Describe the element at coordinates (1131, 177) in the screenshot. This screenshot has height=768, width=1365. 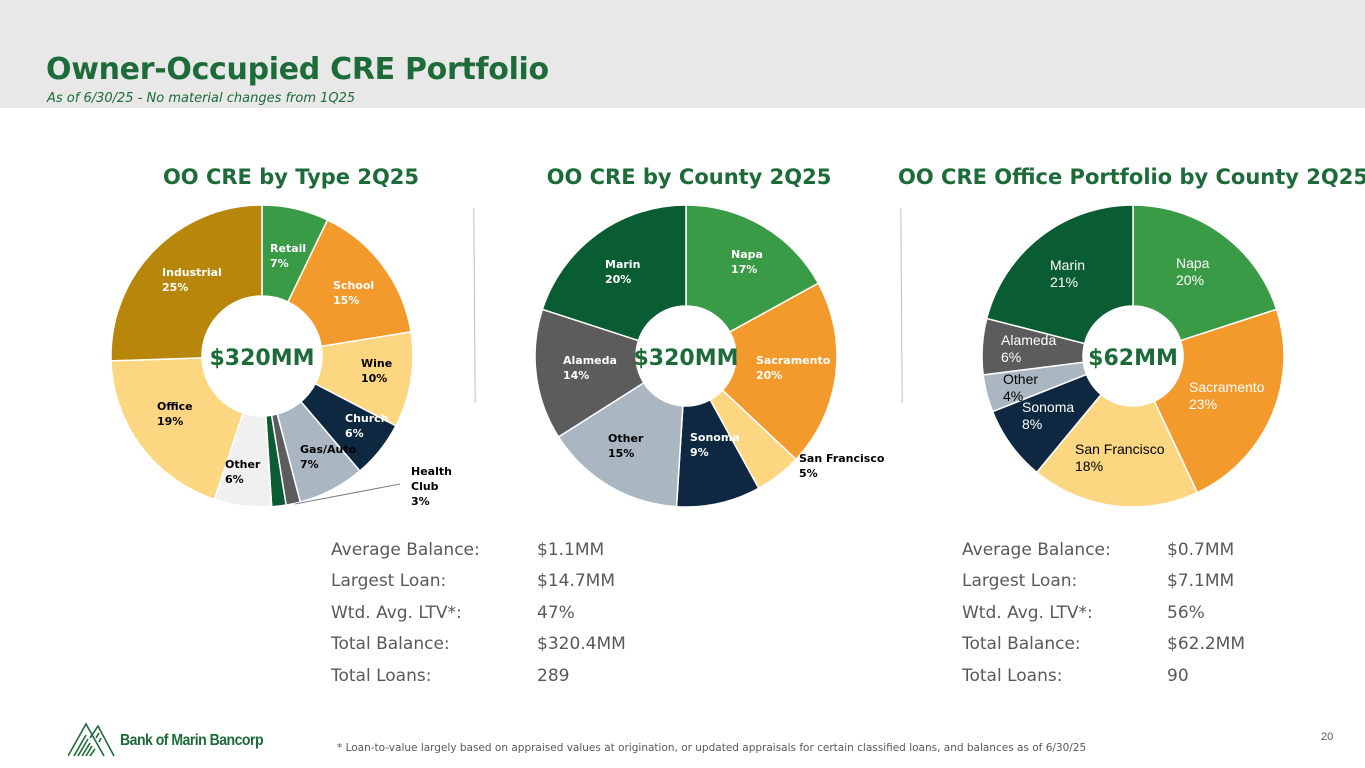
I see `chart-title-office-county: OO CRE Office Portfolio by County 2Q25` at that location.